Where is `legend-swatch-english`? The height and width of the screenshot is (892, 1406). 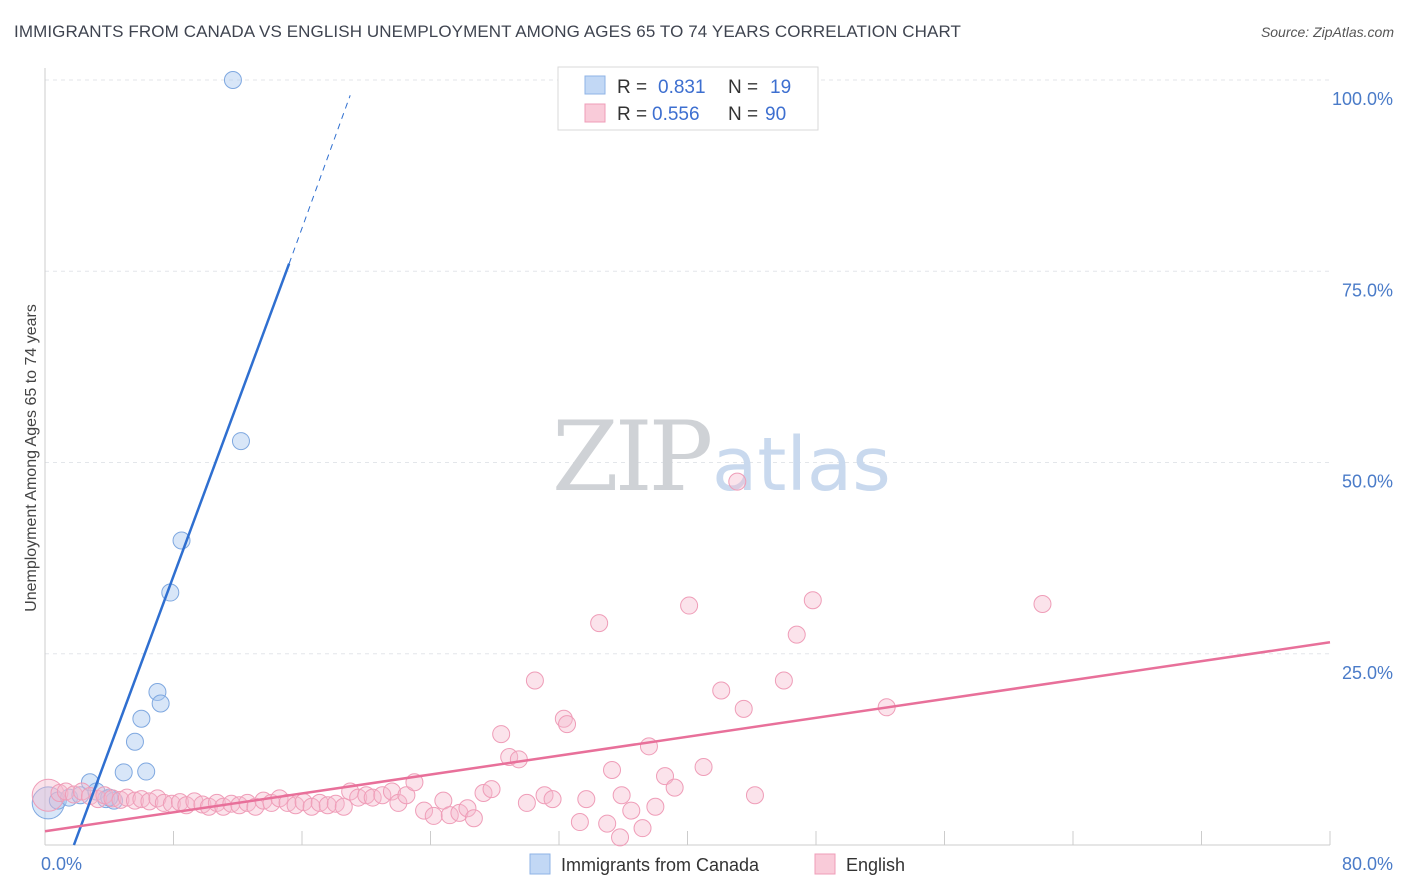 legend-swatch-english is located at coordinates (595, 113).